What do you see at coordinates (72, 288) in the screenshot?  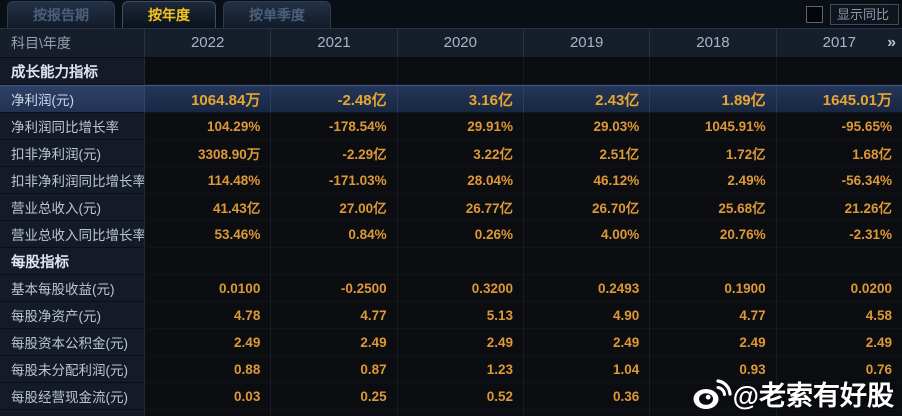 I see `row-label: 基本每股收益(元)` at bounding box center [72, 288].